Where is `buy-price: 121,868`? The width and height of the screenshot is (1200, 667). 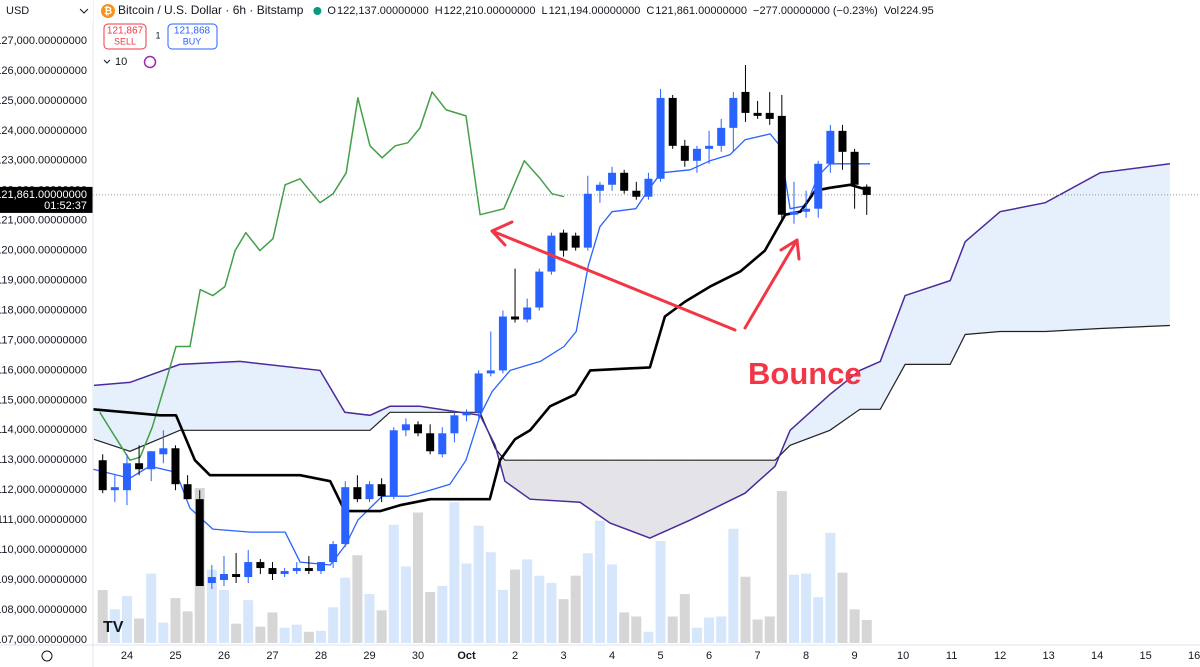 buy-price: 121,868 is located at coordinates (192, 31).